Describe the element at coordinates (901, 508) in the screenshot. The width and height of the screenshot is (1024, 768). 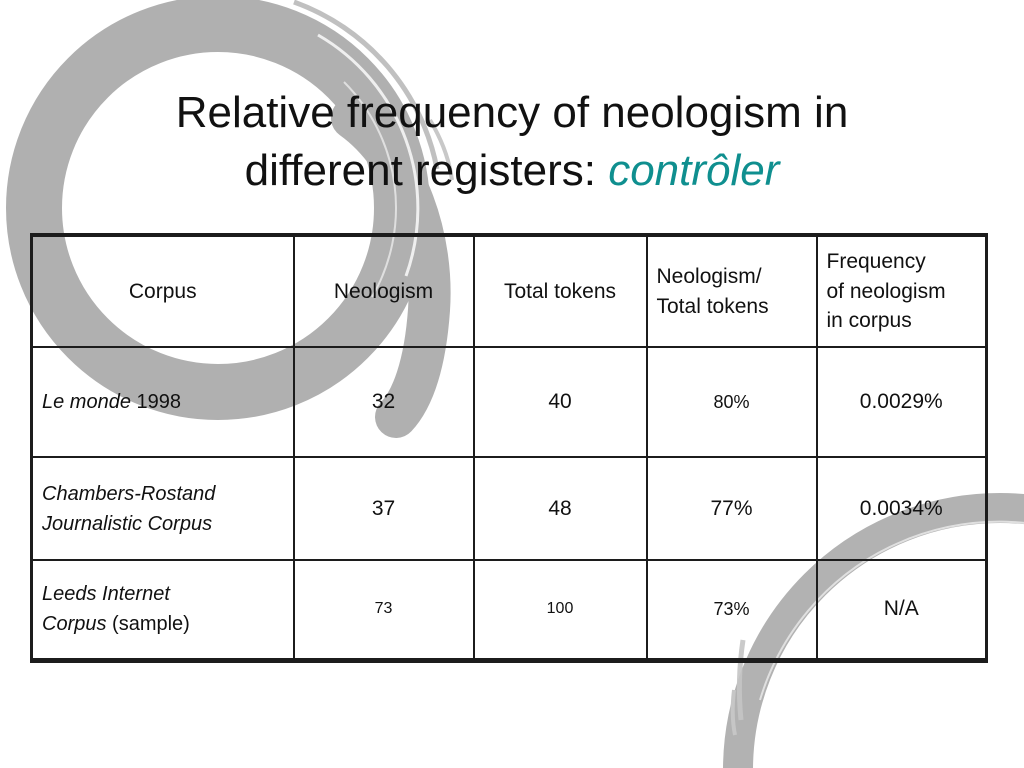
I see `cell-frequency: 0.0034%` at that location.